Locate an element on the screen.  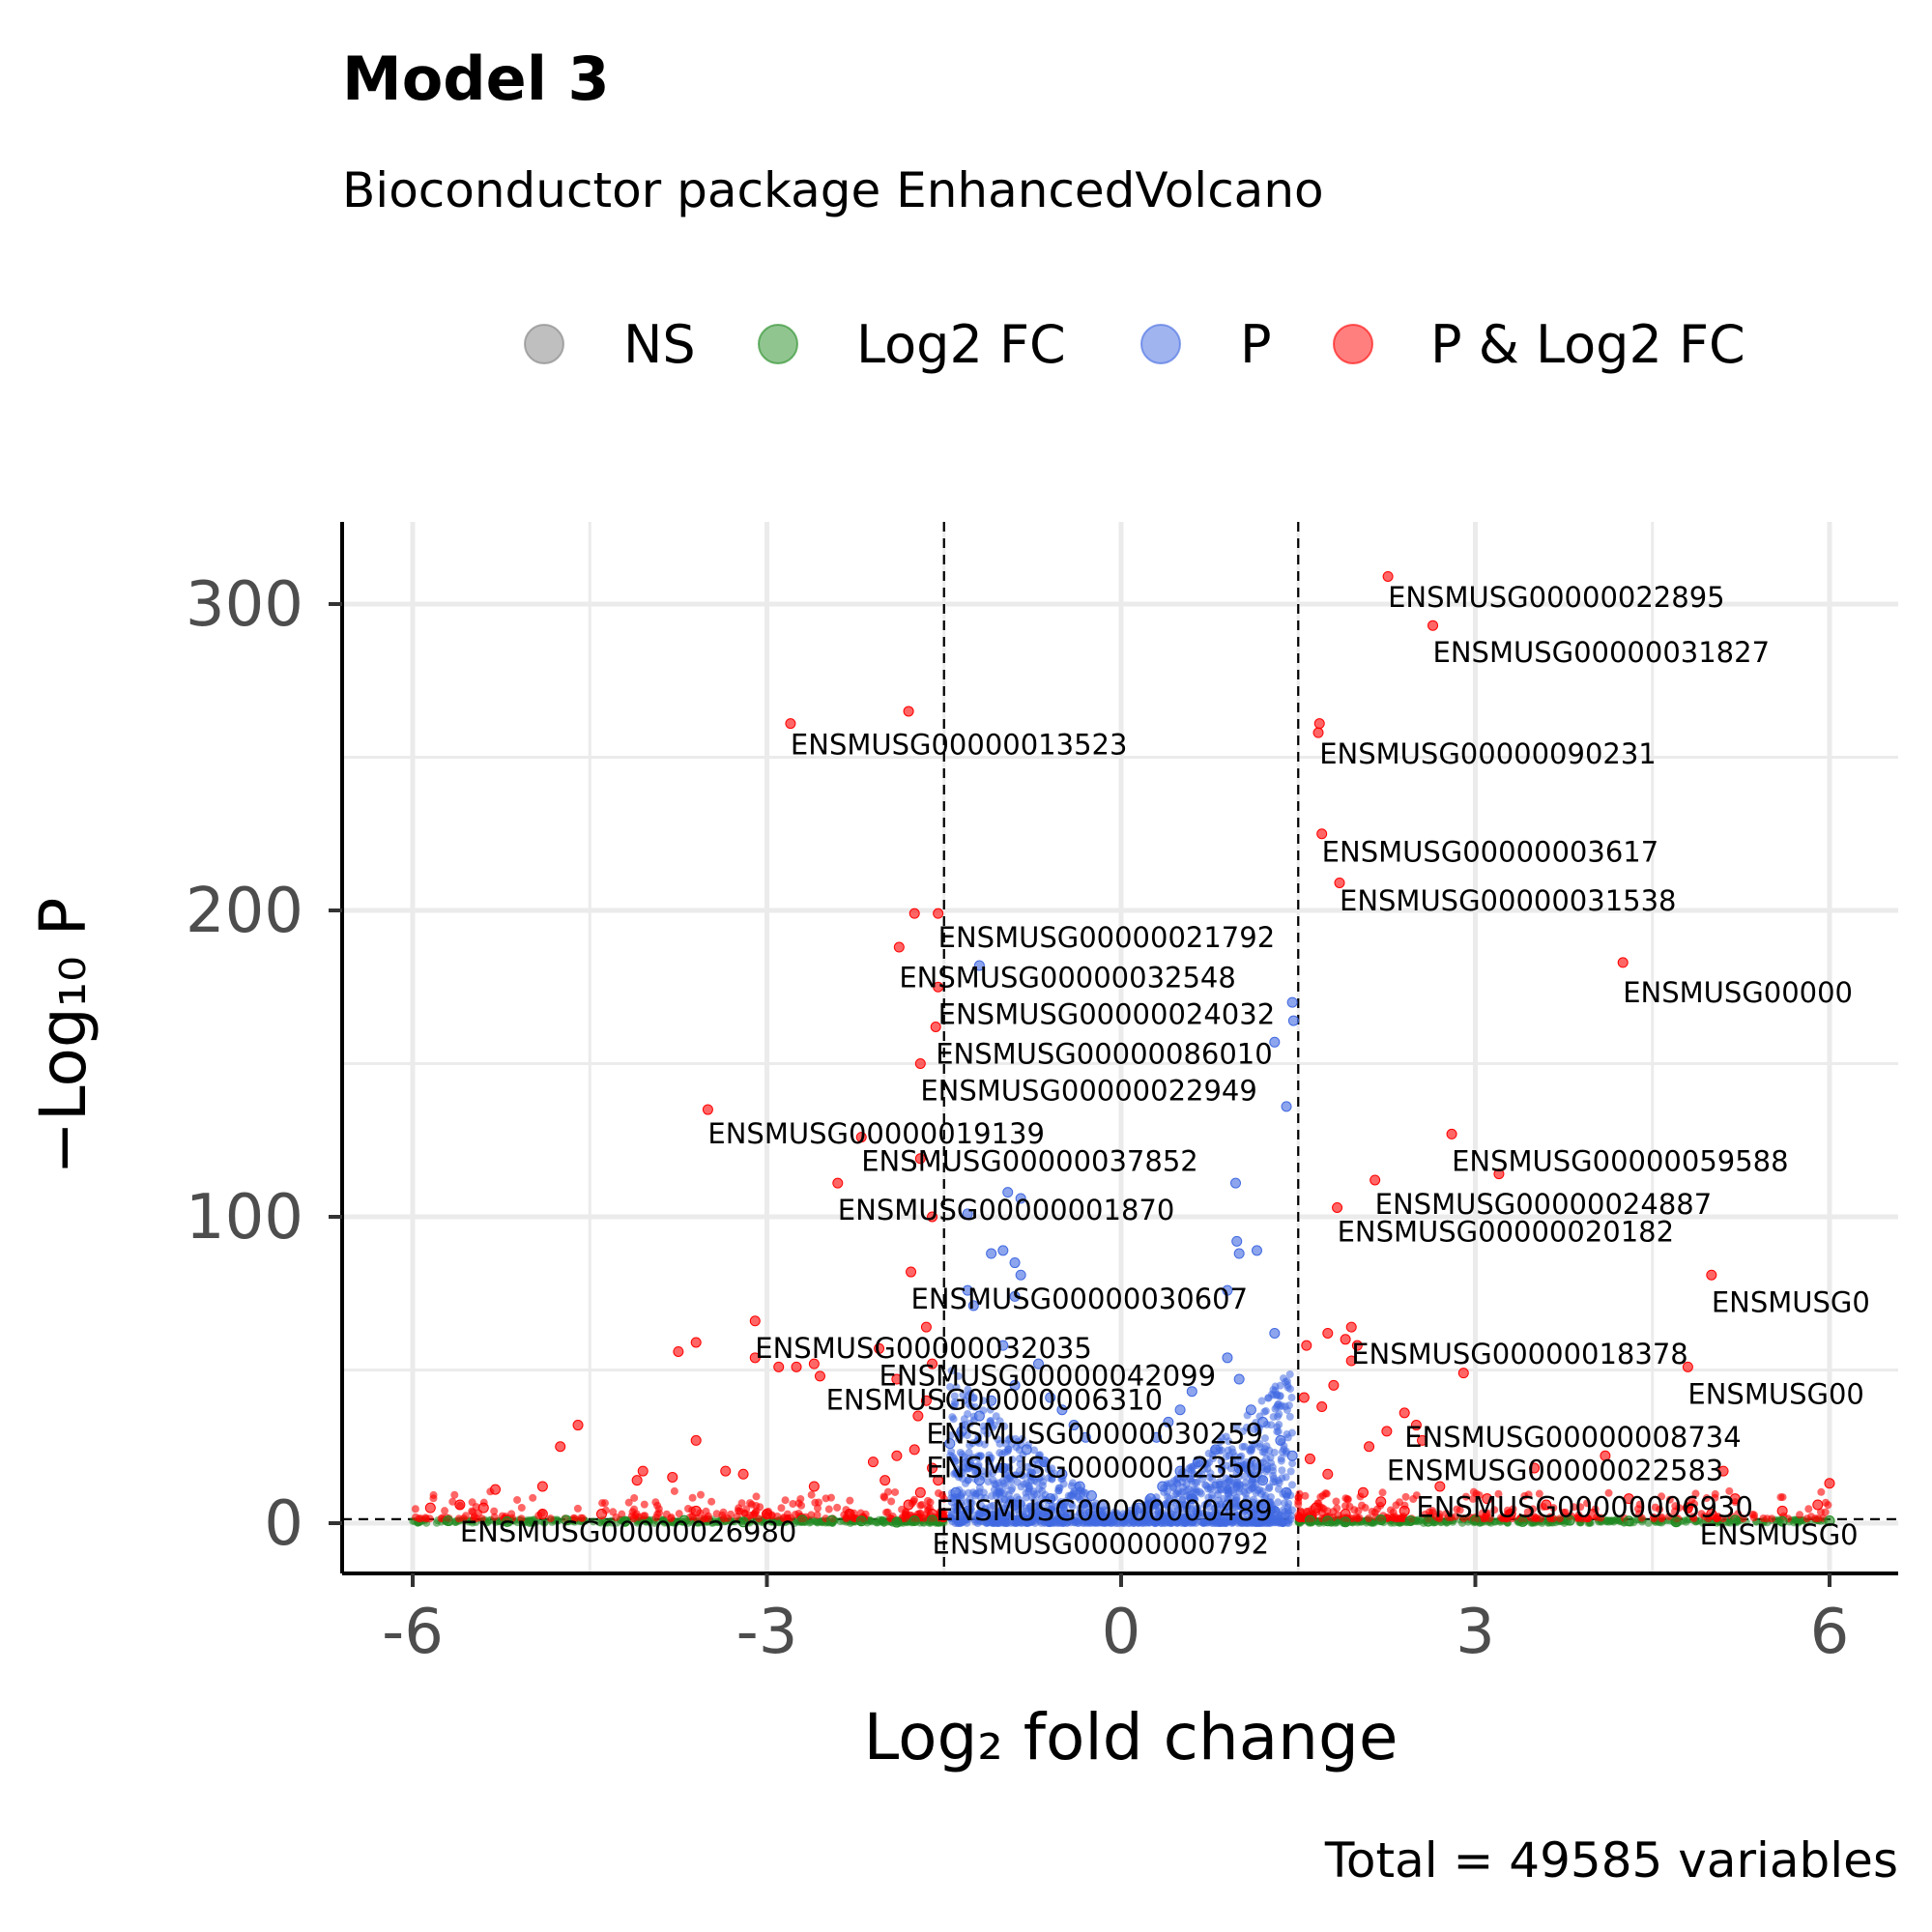
gene-label: ENSMUSG0 is located at coordinates (1779, 1534).